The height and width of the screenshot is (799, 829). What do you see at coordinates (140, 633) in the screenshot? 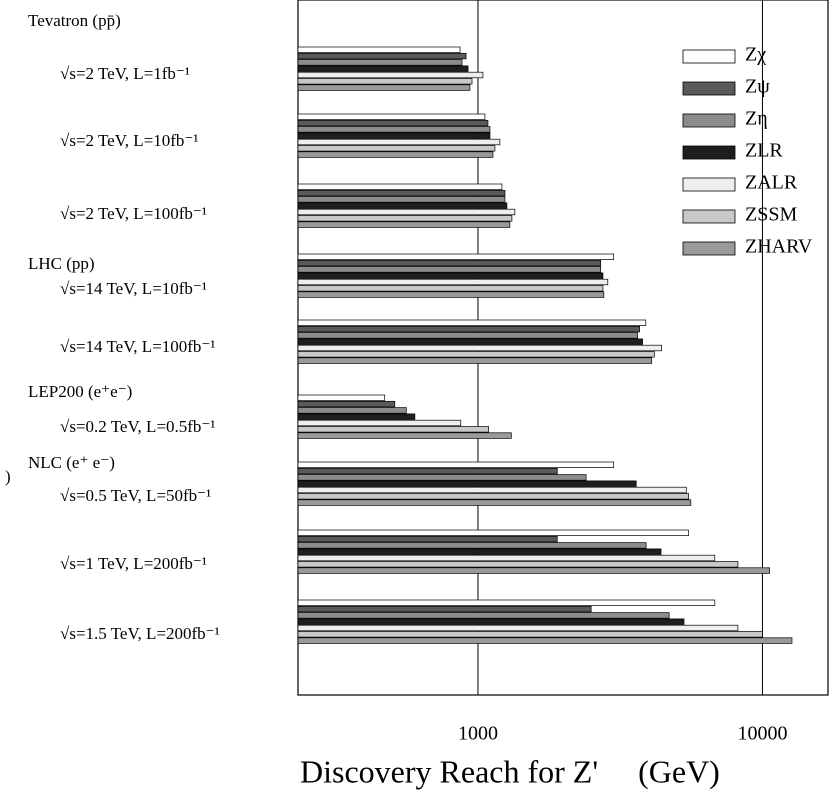
I see `category-label: √s=1.5 TeV, L=200fb⁻¹` at bounding box center [140, 633].